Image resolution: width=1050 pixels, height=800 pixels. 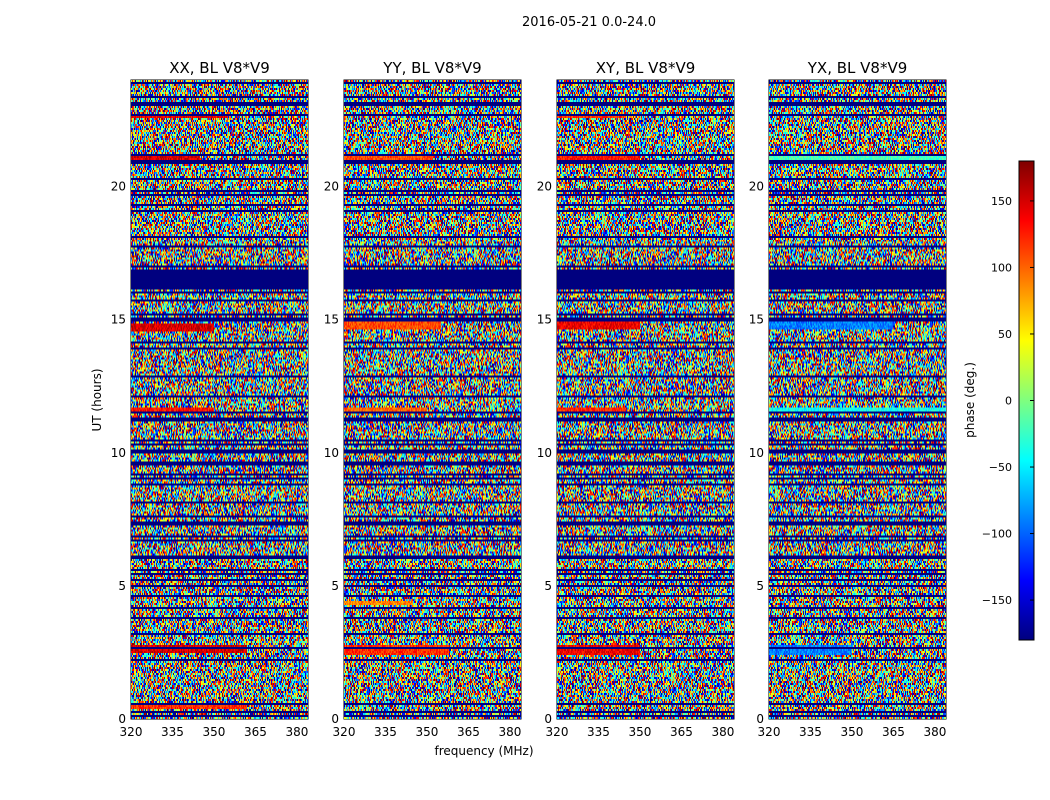 I want to click on colorbar: 150 100 50 0 −50 −100 −150 phase (deg.), so click(x=999, y=400).